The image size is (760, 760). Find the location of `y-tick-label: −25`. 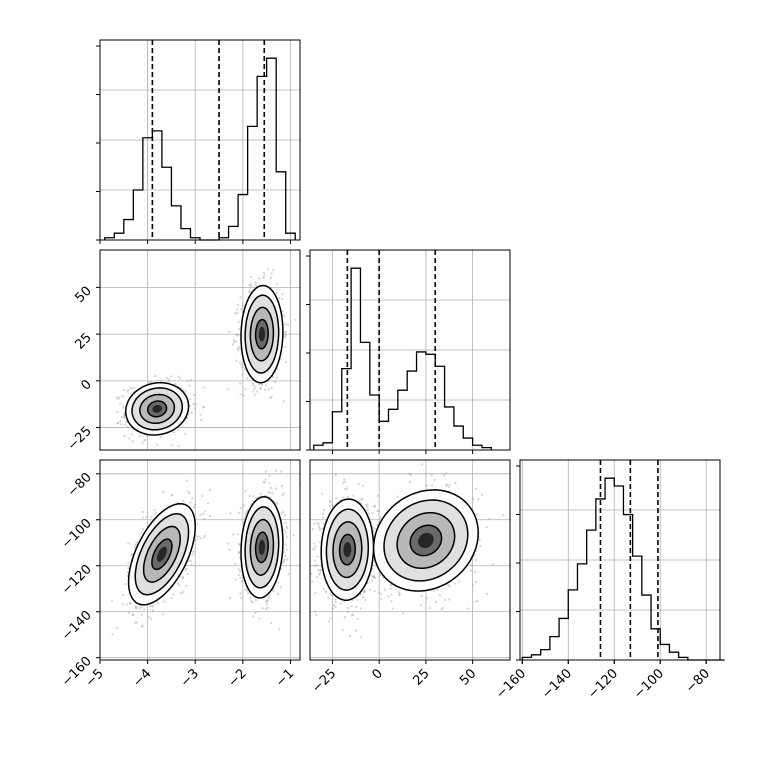

y-tick-label: −25 is located at coordinates (80, 439).